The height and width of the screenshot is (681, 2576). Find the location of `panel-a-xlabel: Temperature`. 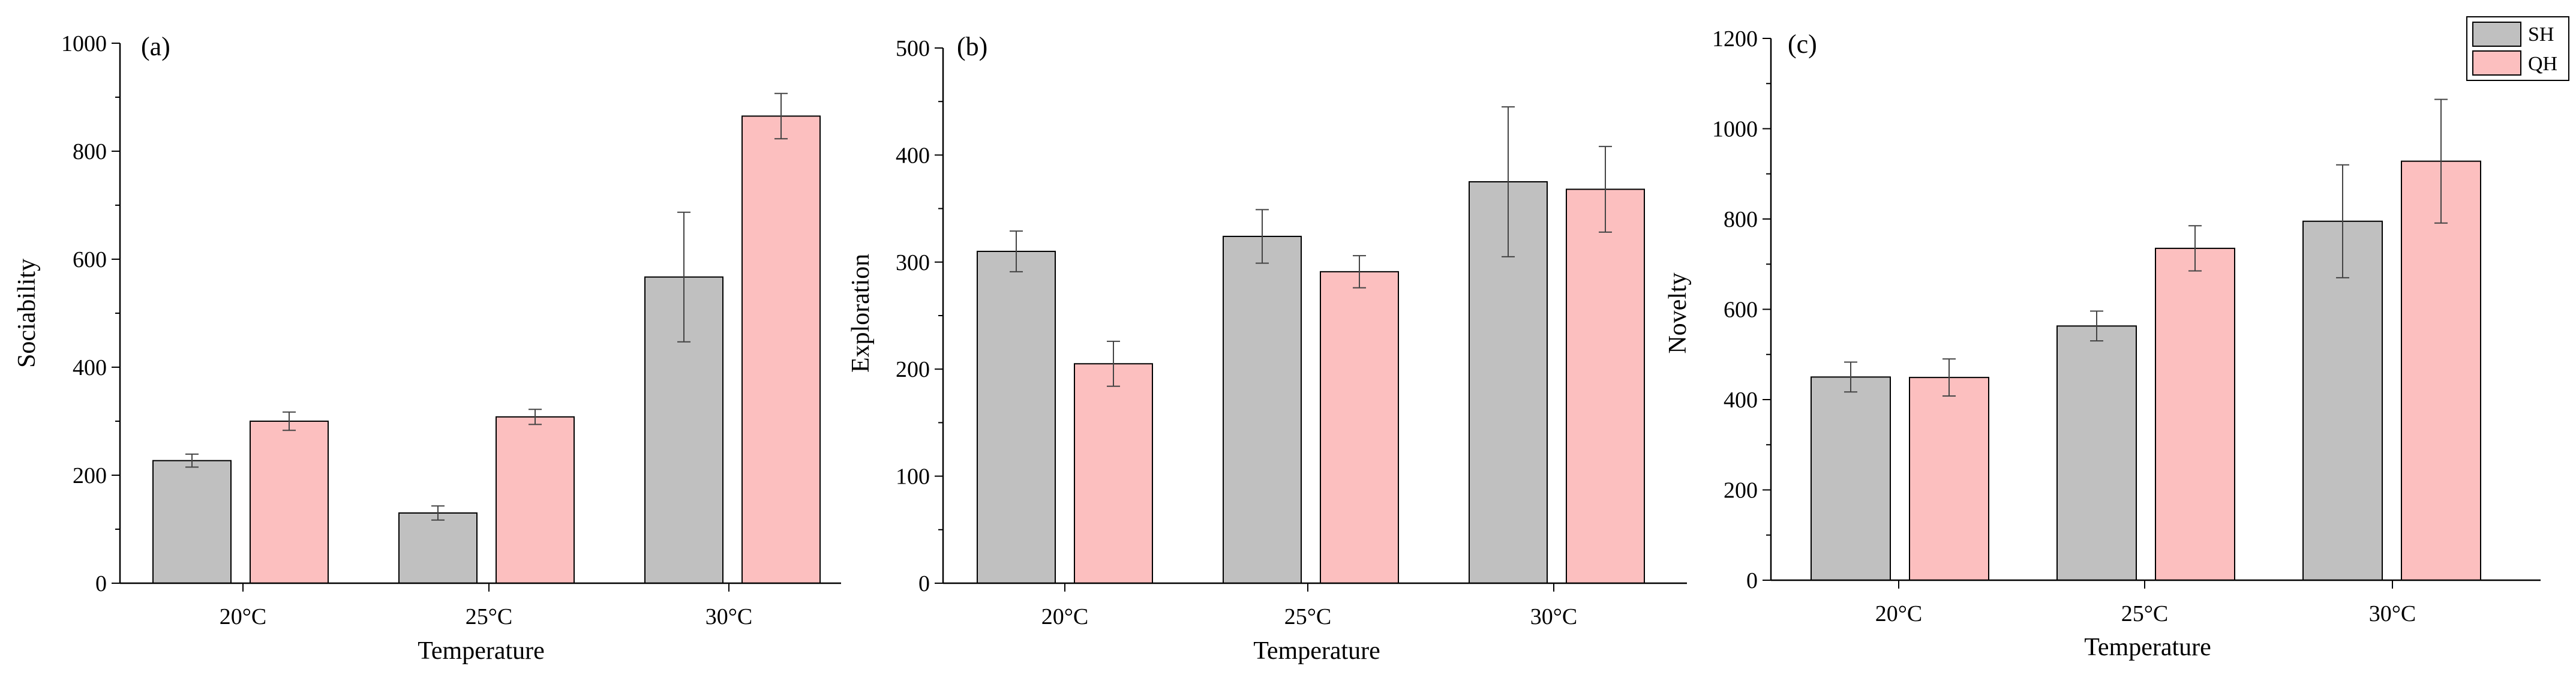

panel-a-xlabel: Temperature is located at coordinates (482, 651).